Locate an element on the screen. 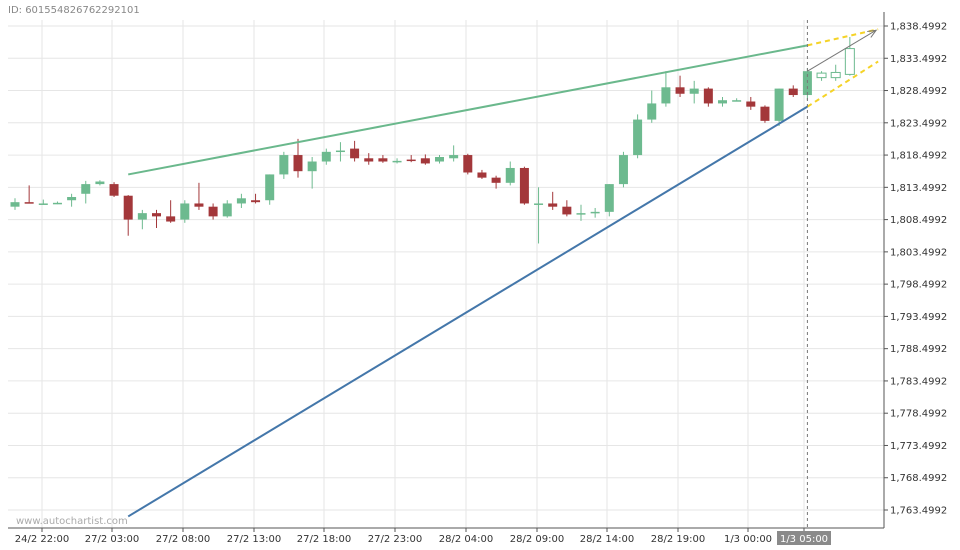  y-tick-label: 1,788.4992 is located at coordinates (918, 349).